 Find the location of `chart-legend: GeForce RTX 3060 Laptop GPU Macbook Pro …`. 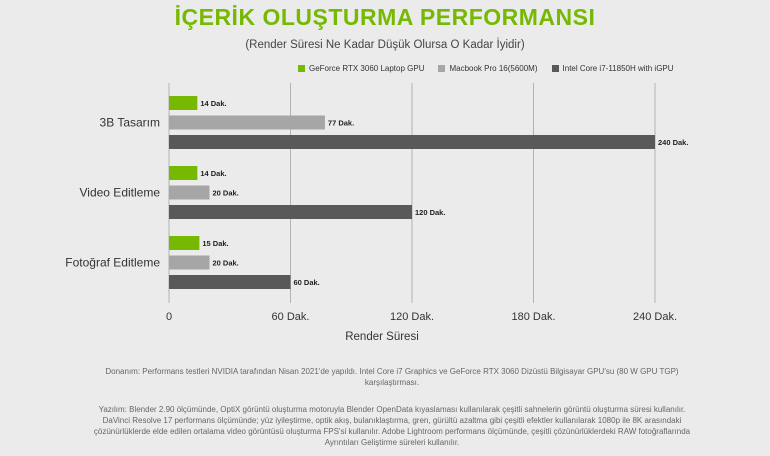

chart-legend: GeForce RTX 3060 Laptop GPU Macbook Pro … is located at coordinates (486, 68).